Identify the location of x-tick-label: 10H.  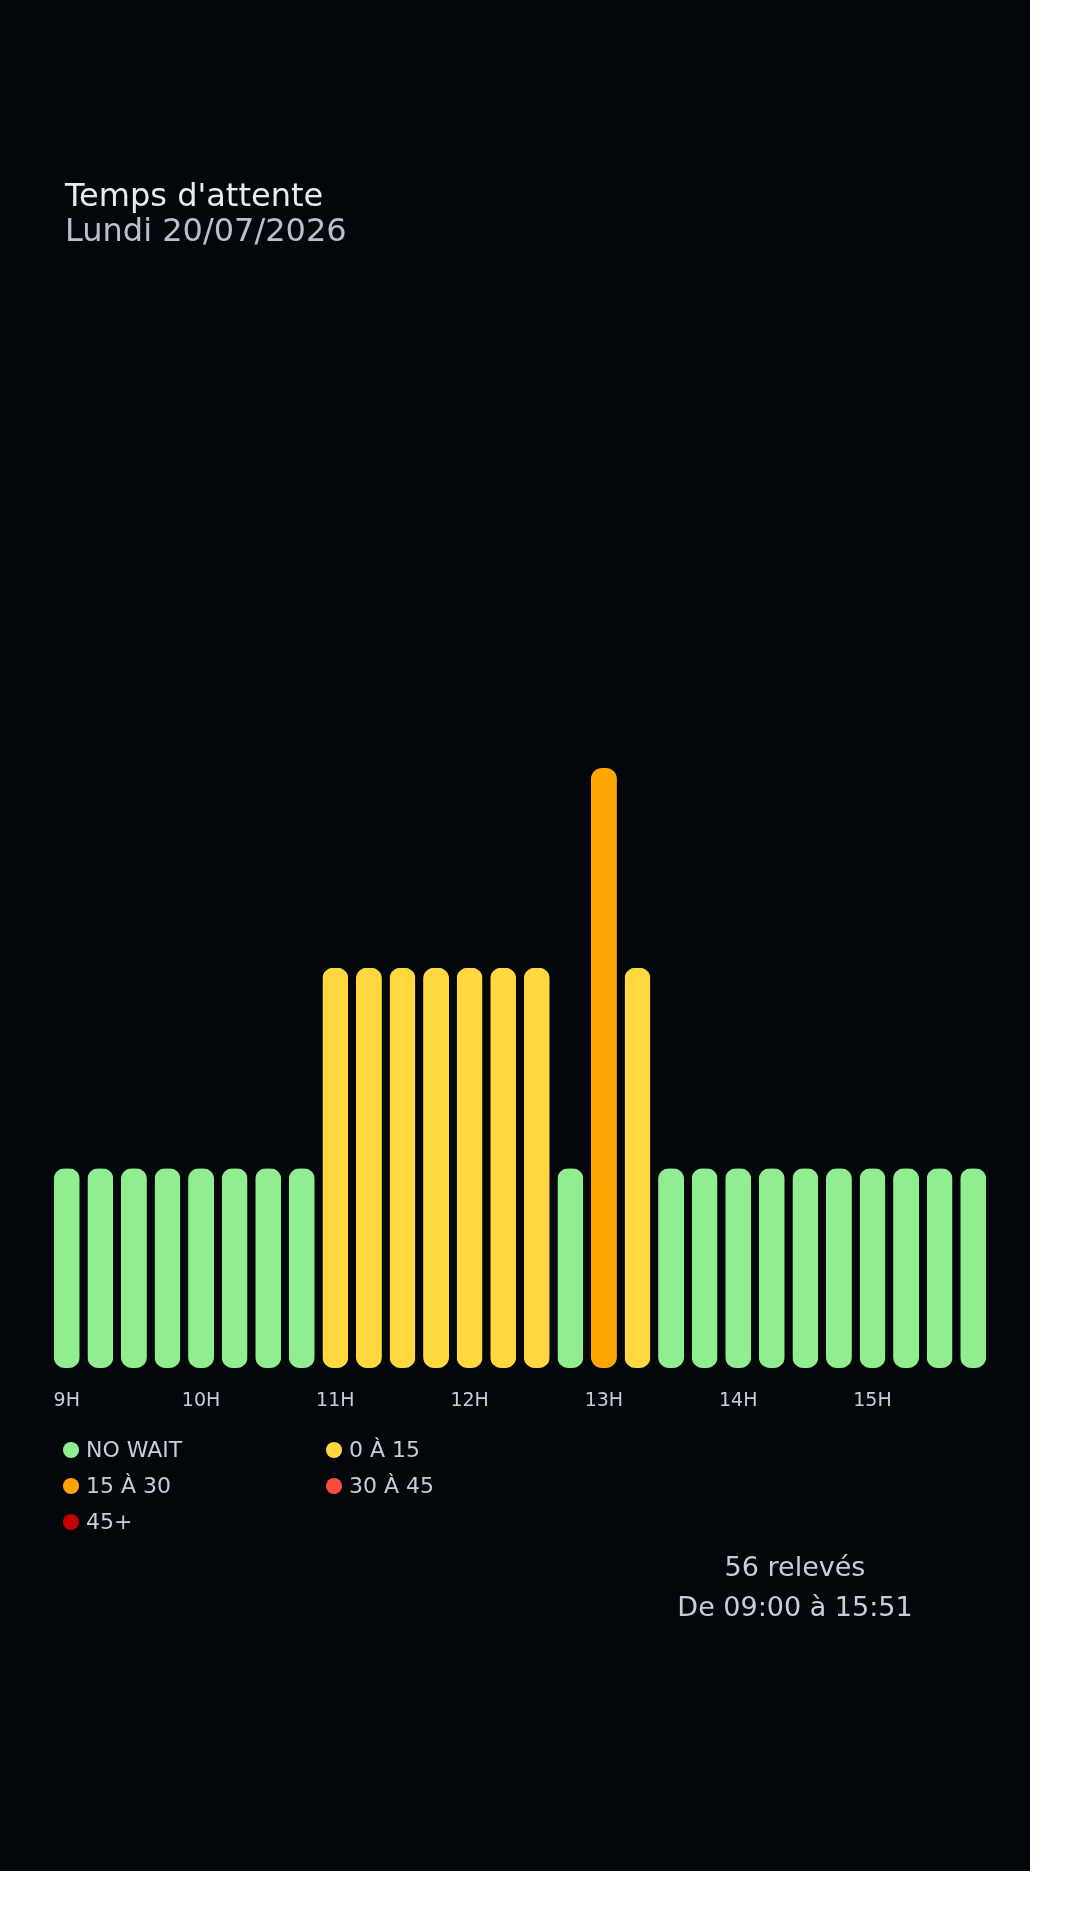
(201, 1398).